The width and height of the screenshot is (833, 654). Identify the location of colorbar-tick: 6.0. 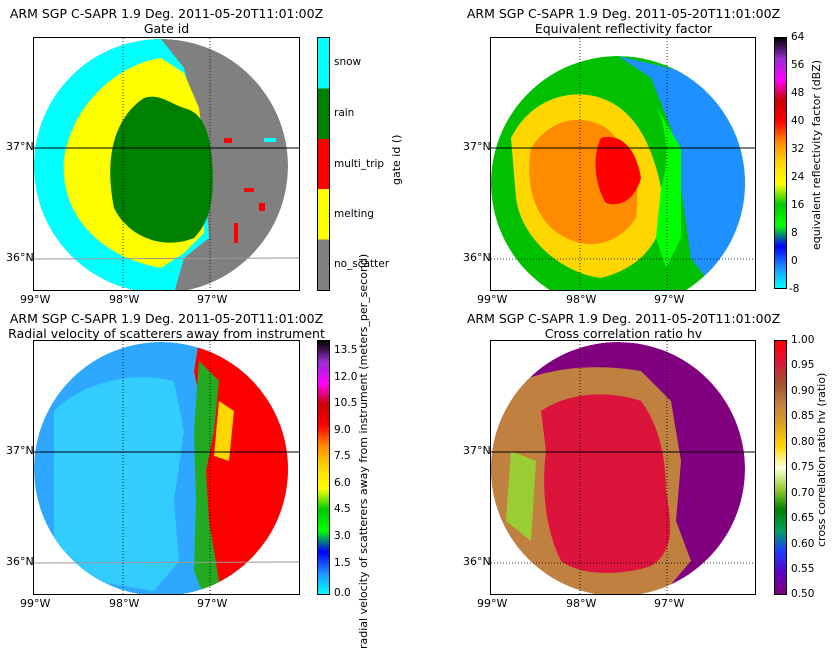
(342, 483).